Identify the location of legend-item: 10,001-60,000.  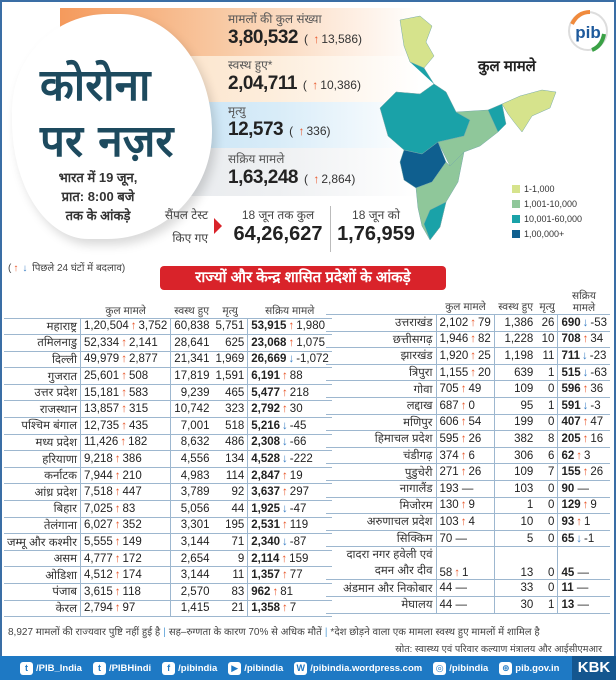
(547, 219).